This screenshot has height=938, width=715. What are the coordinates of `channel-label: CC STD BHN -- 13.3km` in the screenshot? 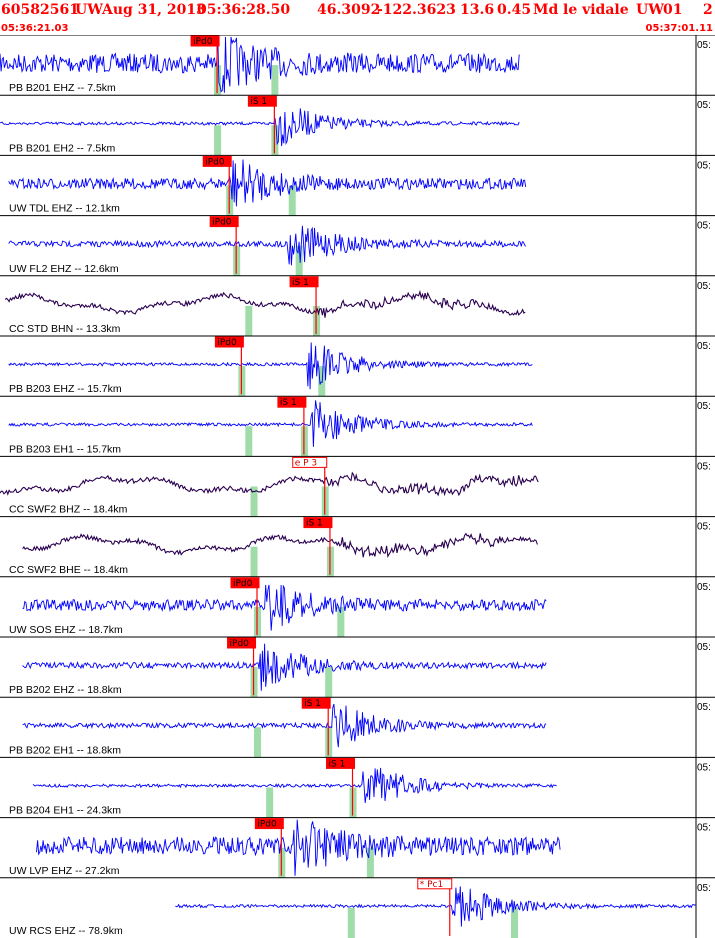 It's located at (65, 329).